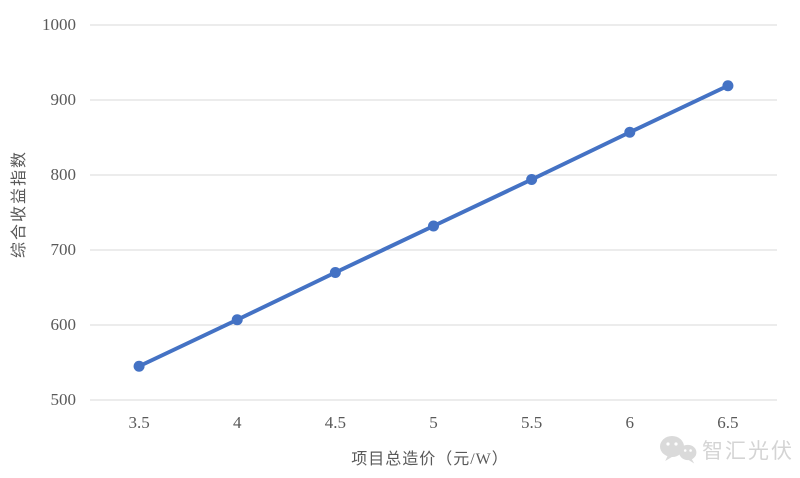  I want to click on y-tick-label: 500, so click(63, 399).